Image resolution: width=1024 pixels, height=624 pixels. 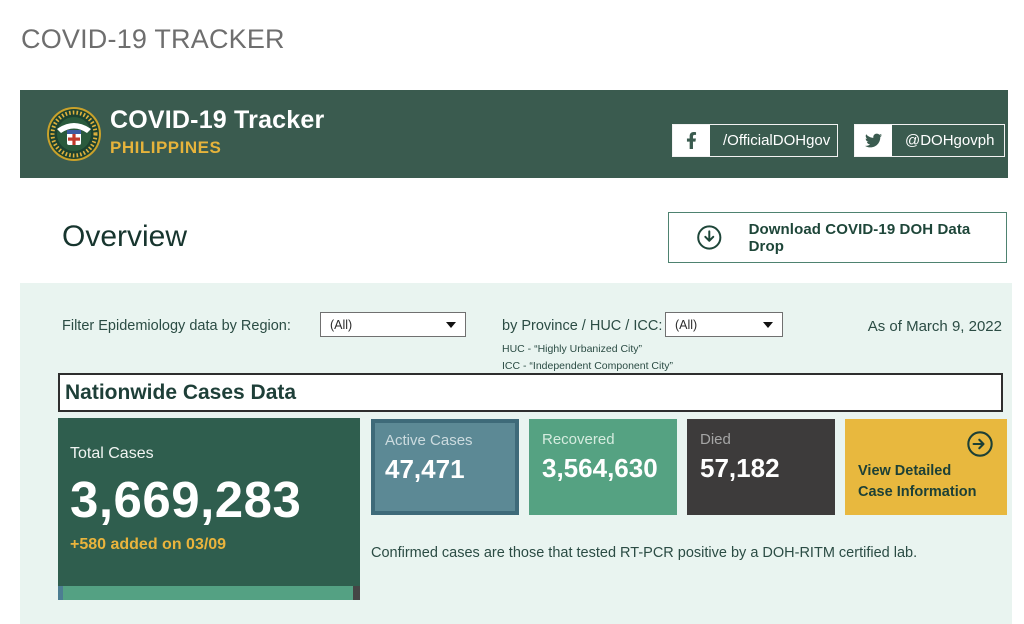 What do you see at coordinates (686, 324) in the screenshot?
I see `province-filter-value: (All)` at bounding box center [686, 324].